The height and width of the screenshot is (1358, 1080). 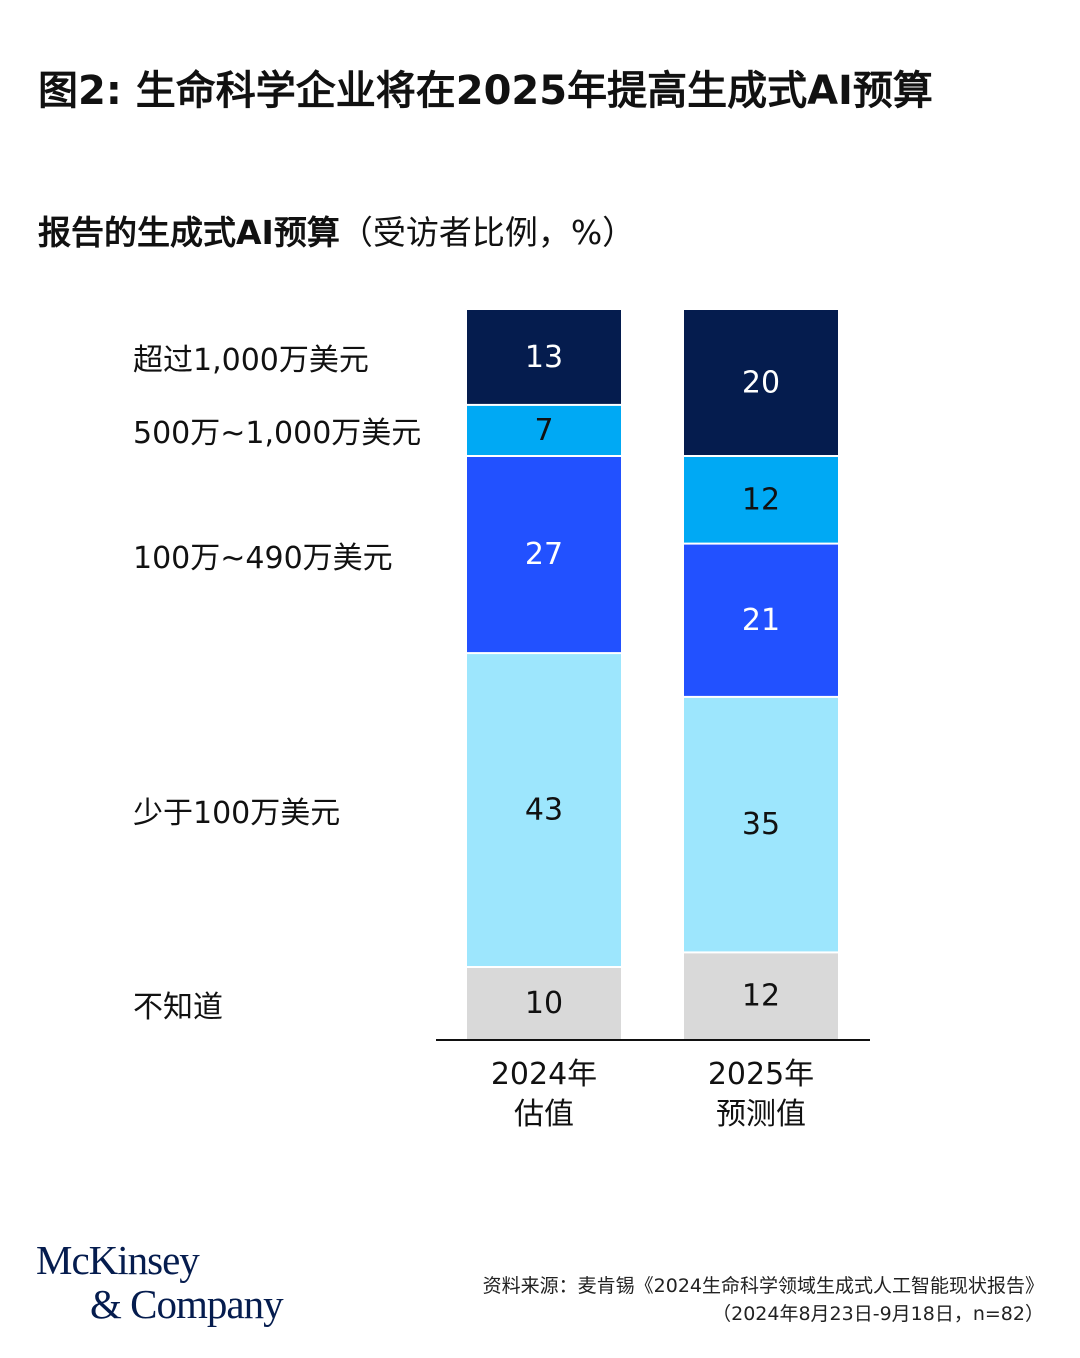 What do you see at coordinates (178, 1007) in the screenshot?
I see `segment-label: 不知道` at bounding box center [178, 1007].